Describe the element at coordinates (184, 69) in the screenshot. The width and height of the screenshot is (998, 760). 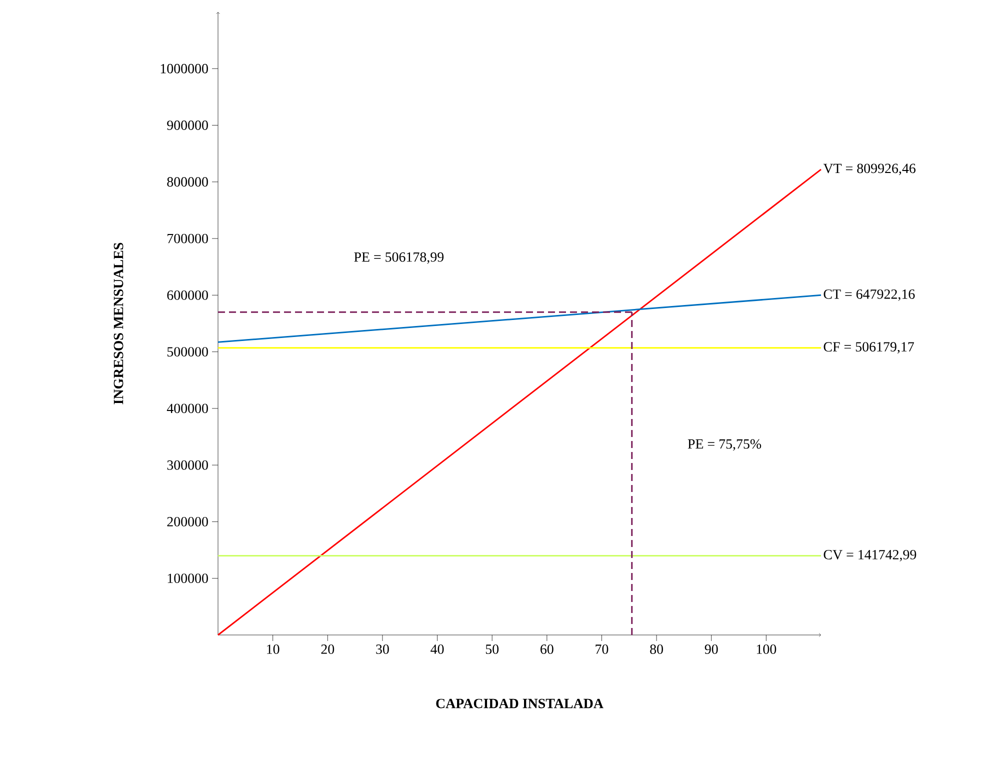
I see `y-tick-label: 1000000` at that location.